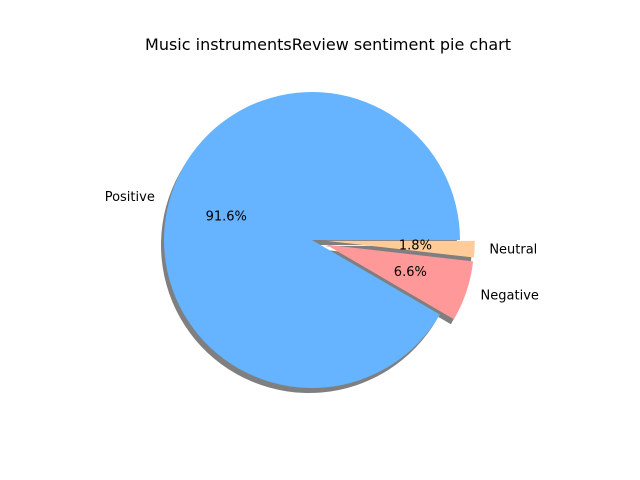 This screenshot has width=640, height=480. Describe the element at coordinates (400, 282) in the screenshot. I see `pie-slice-negative` at that location.